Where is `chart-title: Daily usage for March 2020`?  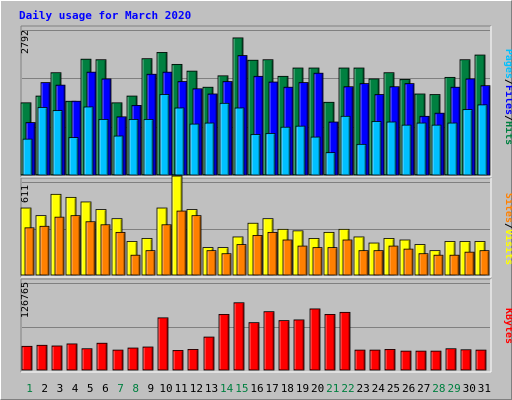
chart-title: Daily usage for March 2020 is located at coordinates (105, 15).